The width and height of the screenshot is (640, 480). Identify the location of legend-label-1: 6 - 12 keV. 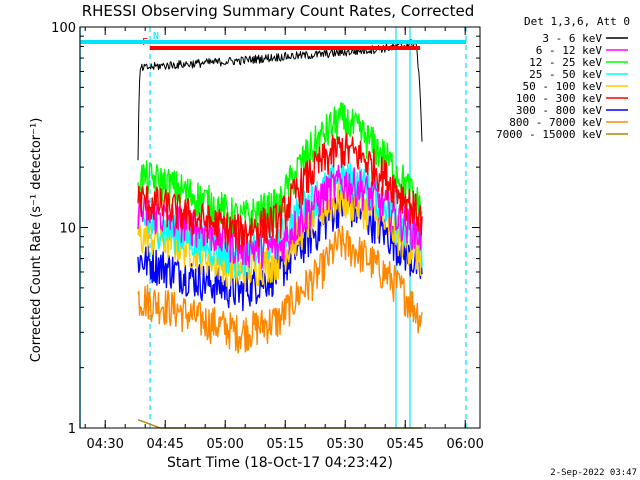
(569, 50).